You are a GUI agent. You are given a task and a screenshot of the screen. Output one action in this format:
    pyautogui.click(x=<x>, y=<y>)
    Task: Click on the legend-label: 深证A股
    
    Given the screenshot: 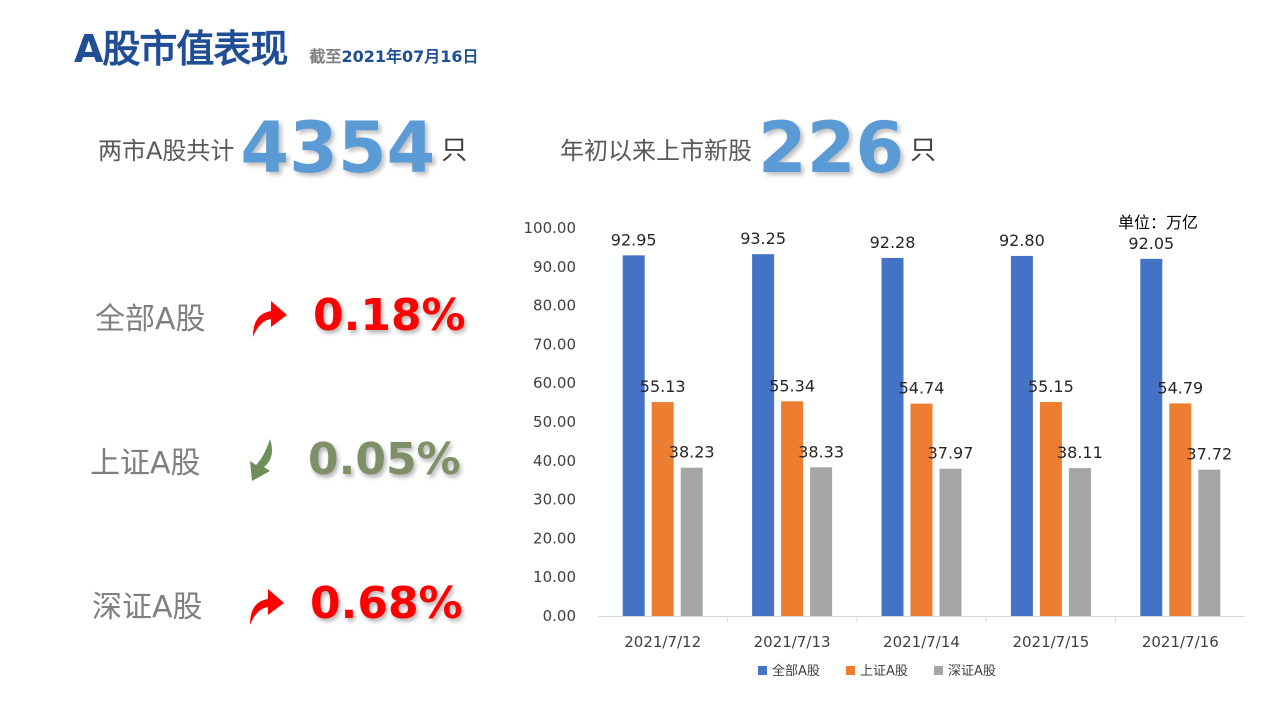 What is the action you would take?
    pyautogui.click(x=972, y=671)
    